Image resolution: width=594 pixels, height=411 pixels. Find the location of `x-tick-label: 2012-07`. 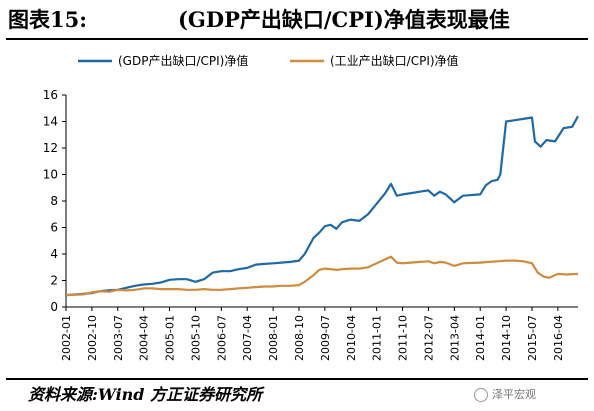

x-tick-label: 2012-07 is located at coordinates (428, 338).